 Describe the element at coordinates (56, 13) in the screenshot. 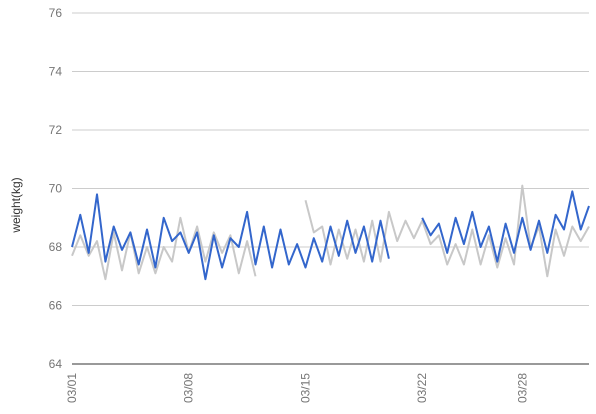

I see `y-tick-label: 76` at that location.